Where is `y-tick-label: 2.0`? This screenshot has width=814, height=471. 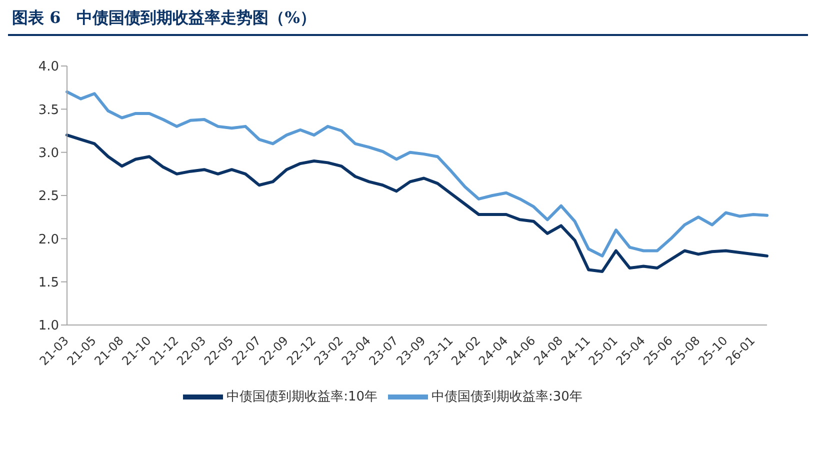 y-tick-label: 2.0 is located at coordinates (48, 240).